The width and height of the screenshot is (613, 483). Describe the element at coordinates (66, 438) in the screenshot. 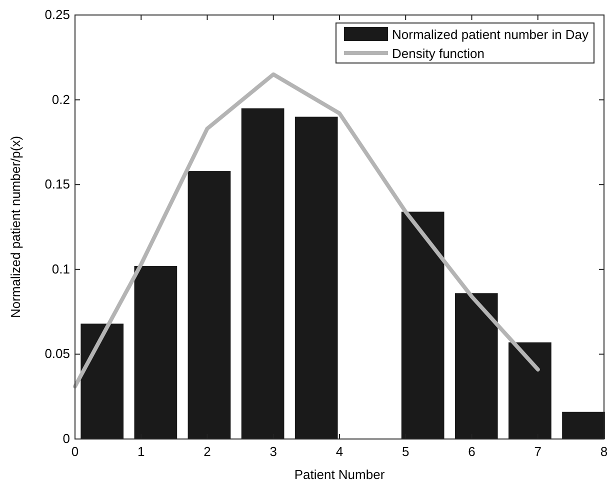

I see `y-tick-label: 0` at that location.